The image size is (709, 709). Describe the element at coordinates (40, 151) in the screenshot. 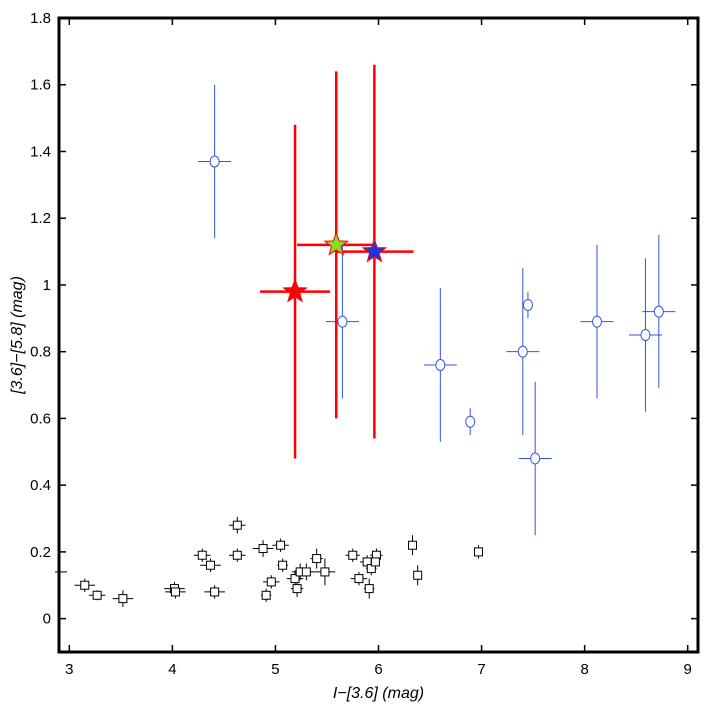

I see `y-tick-label: 1.4` at that location.